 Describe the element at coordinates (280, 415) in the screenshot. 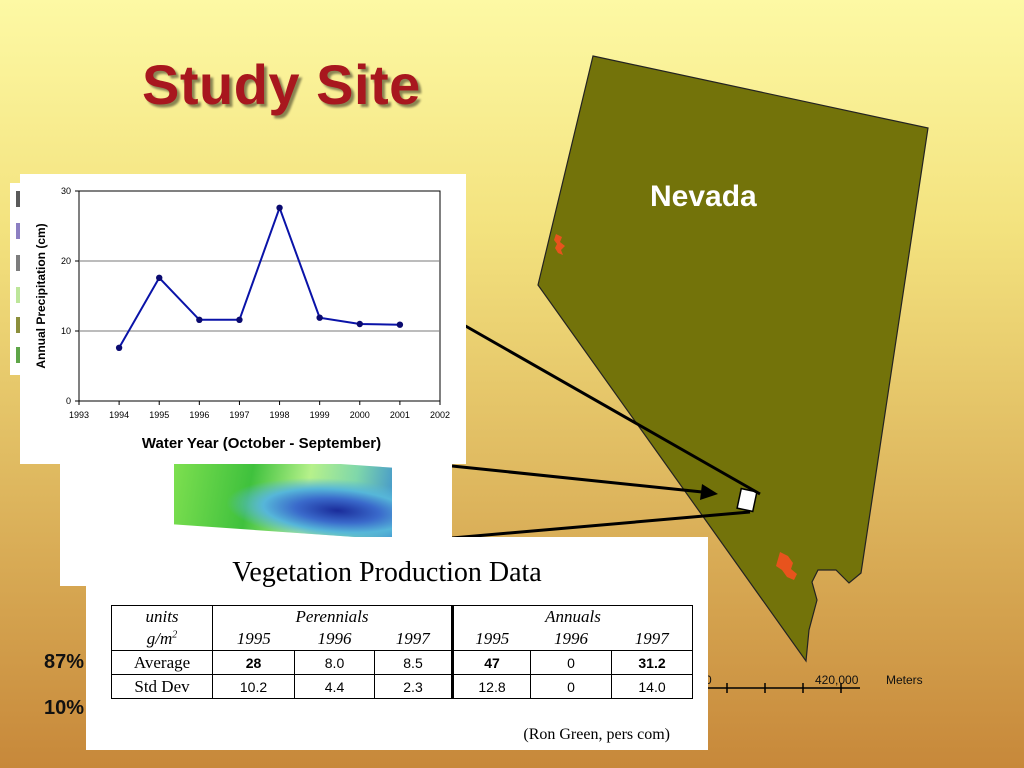

I see `x-tick-label: 1998` at that location.